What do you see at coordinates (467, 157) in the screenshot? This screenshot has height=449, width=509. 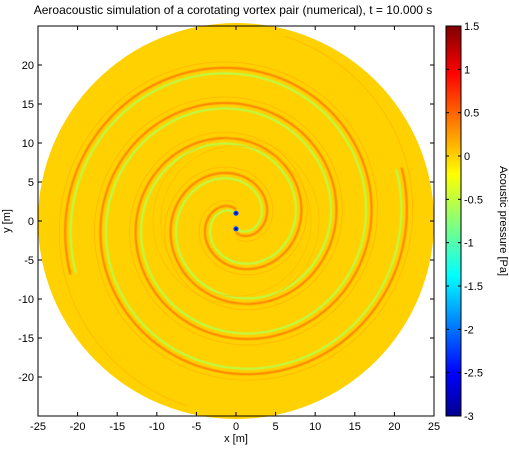 I see `colorbar-tick-label: 0` at bounding box center [467, 157].